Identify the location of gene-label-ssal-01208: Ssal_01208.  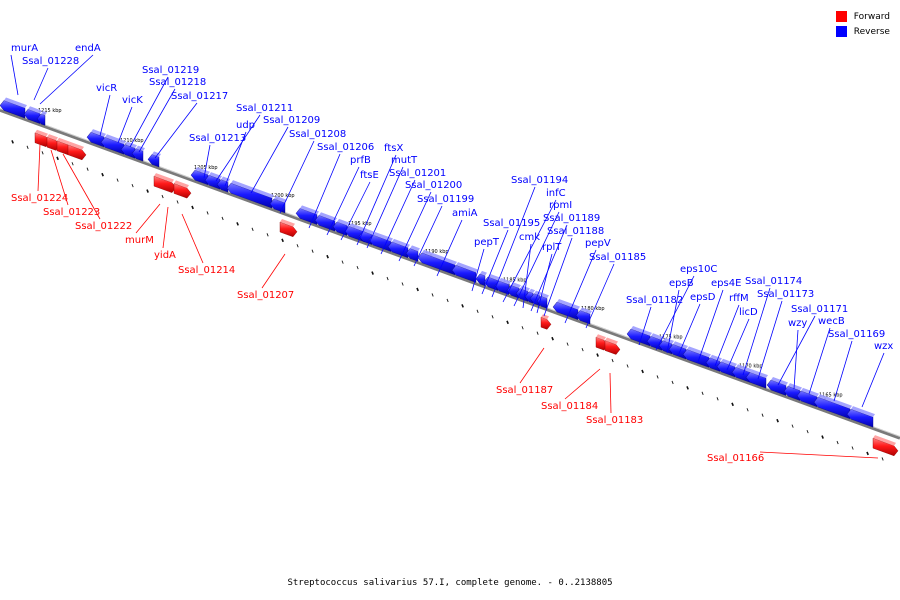
(317, 134).